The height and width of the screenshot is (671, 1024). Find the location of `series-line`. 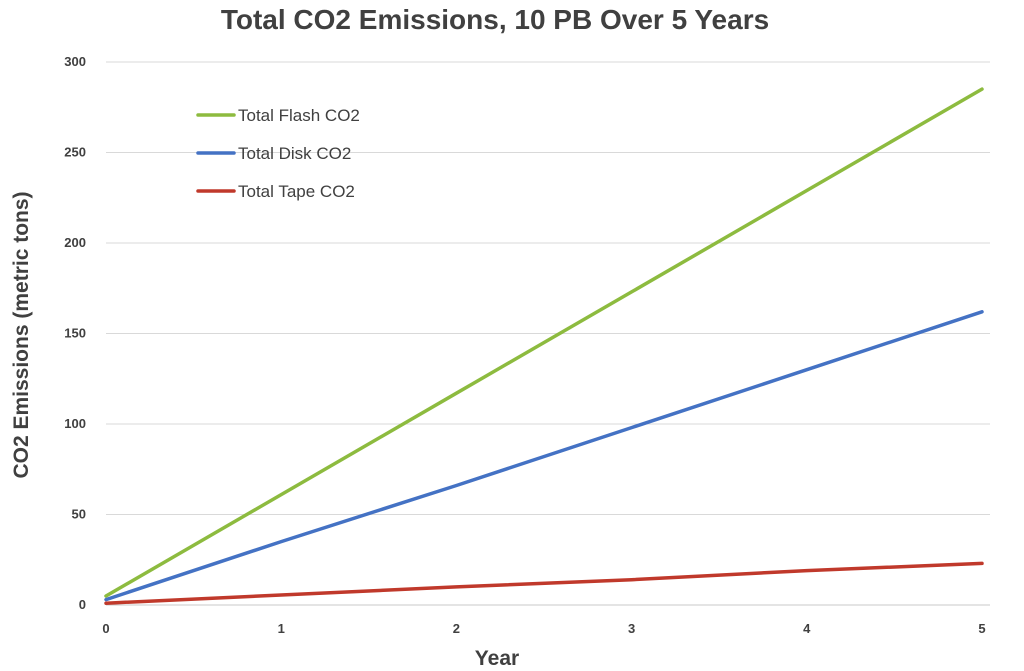

series-line is located at coordinates (544, 583).